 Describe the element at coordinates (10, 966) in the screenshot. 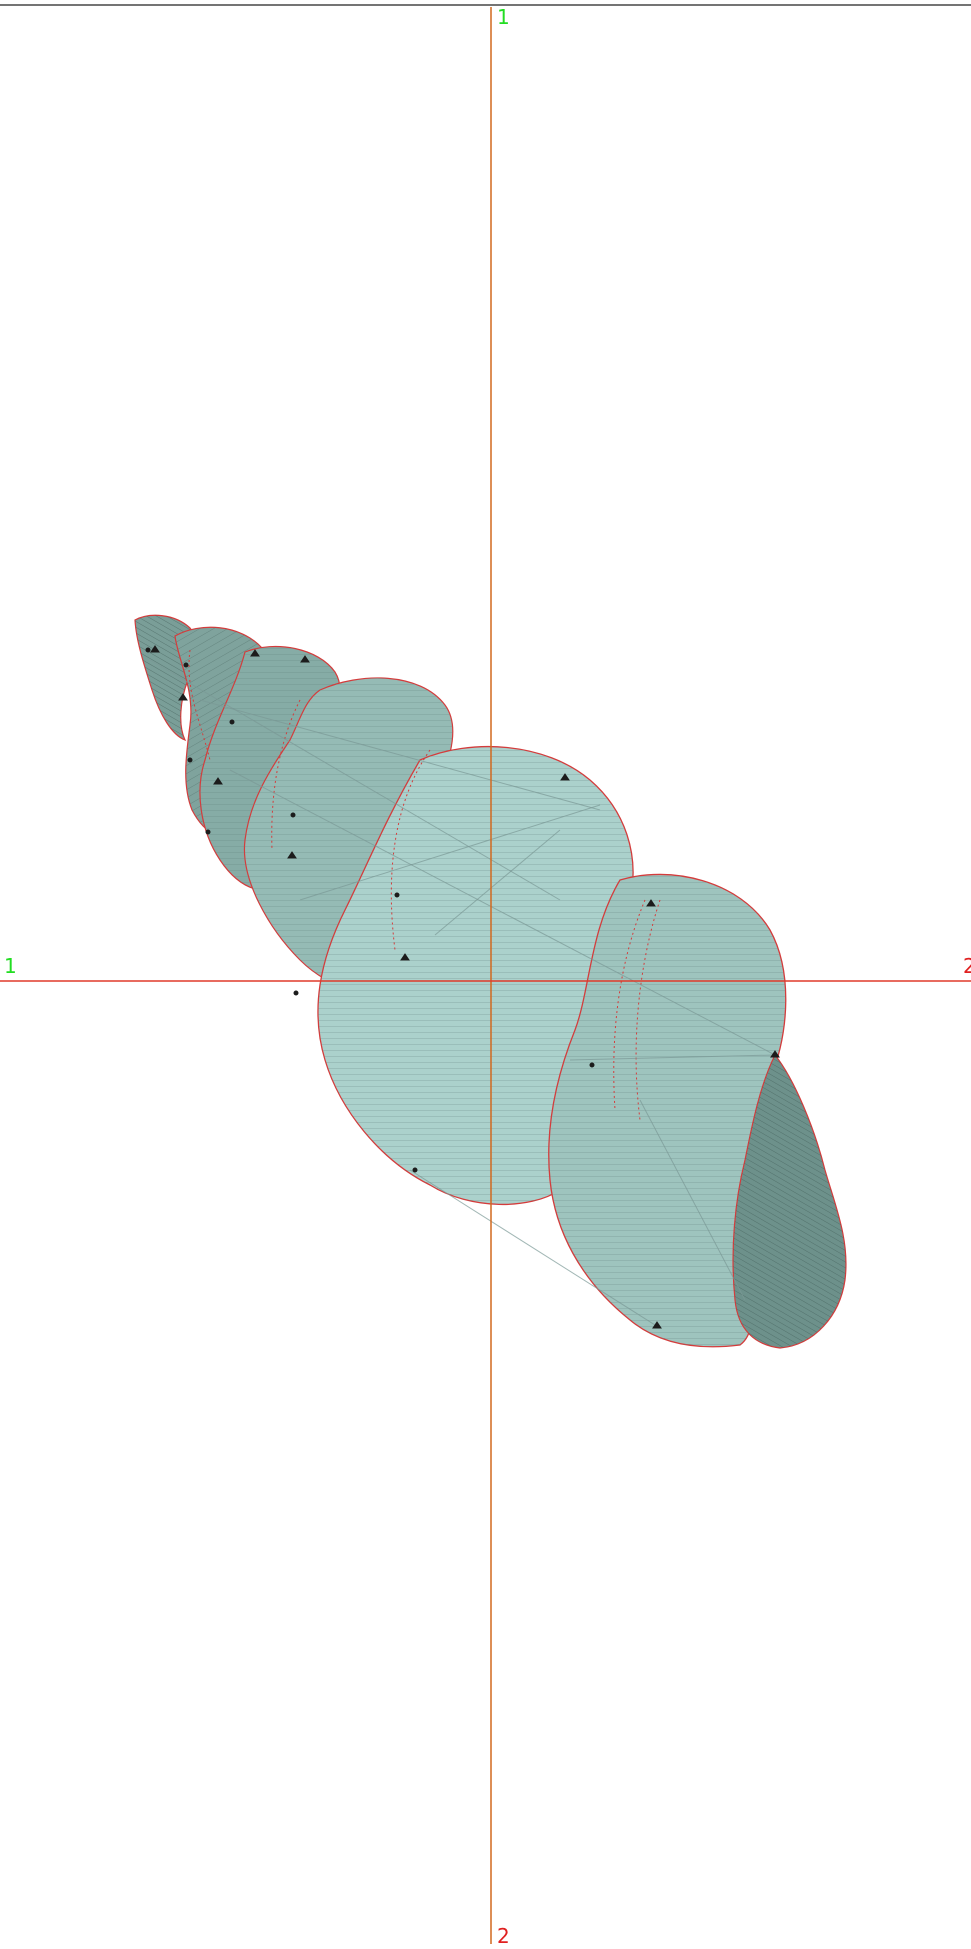

I see `axis-label-left: 1` at that location.